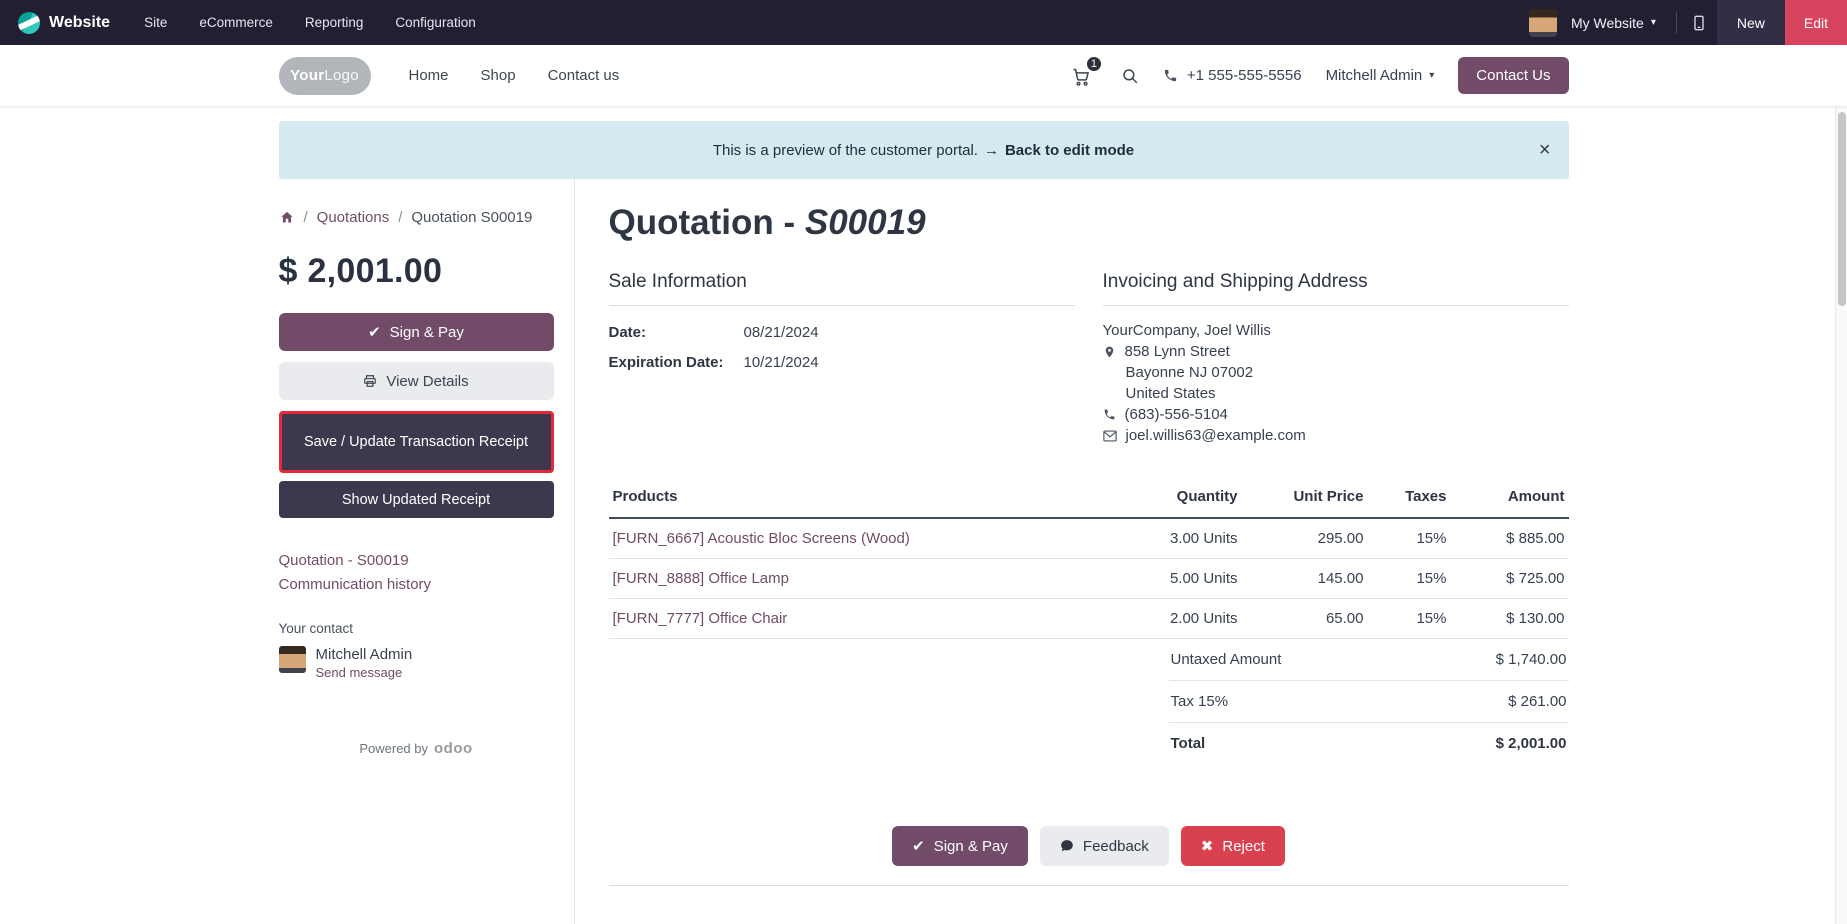 The image size is (1847, 924). Describe the element at coordinates (918, 846) in the screenshot. I see `check-icon: ✔` at that location.